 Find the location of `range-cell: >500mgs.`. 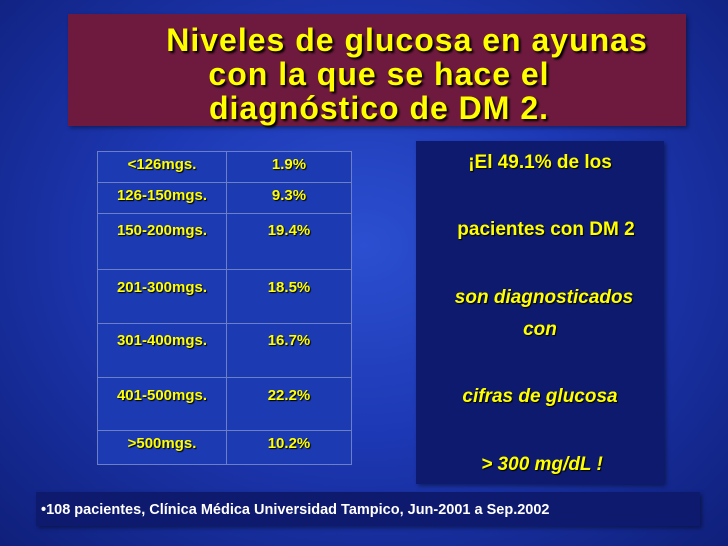

range-cell: >500mgs. is located at coordinates (162, 447).